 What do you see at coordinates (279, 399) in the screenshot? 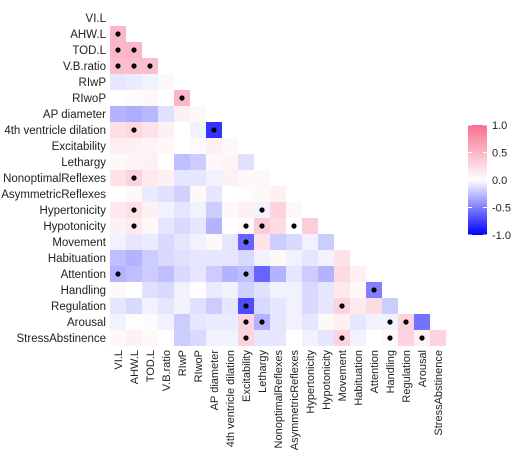
I see `x-tick-label: NonoptimalReflexes` at bounding box center [279, 399].